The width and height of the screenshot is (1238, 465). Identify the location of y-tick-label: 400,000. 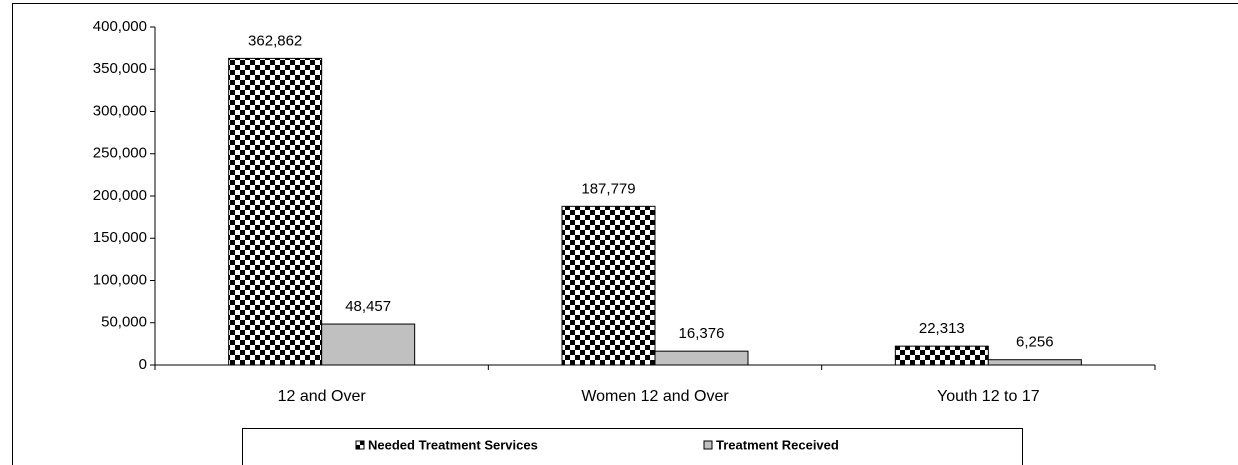
(120, 26).